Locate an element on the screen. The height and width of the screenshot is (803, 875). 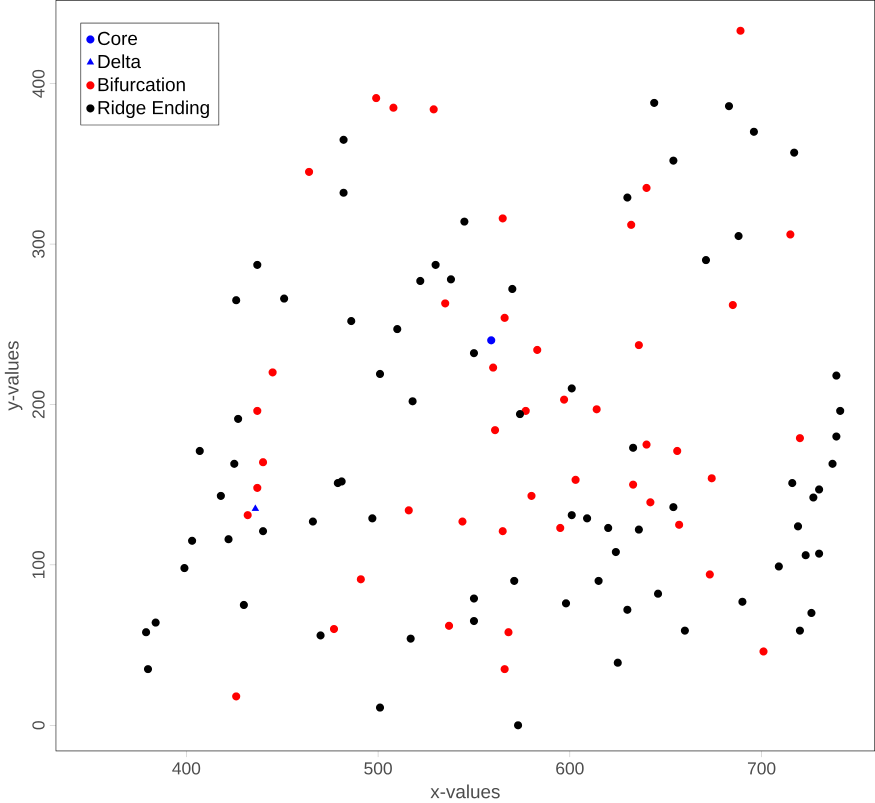
y-axis-title: y-values is located at coordinates (13, 376).